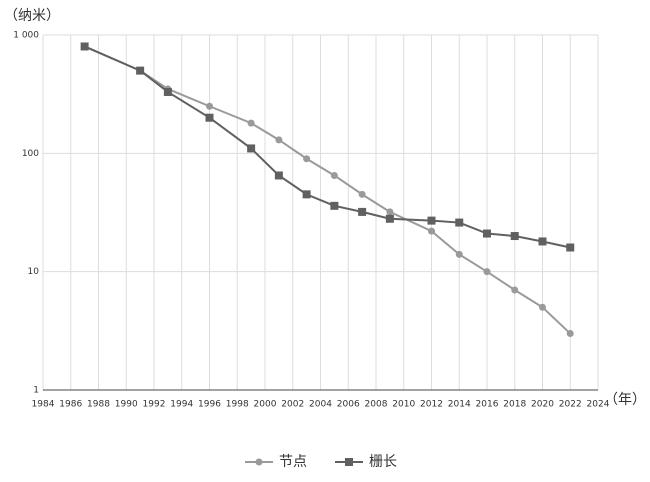 Image resolution: width=650 pixels, height=482 pixels. Describe the element at coordinates (625, 400) in the screenshot. I see `x-axis-label: （年）` at that location.